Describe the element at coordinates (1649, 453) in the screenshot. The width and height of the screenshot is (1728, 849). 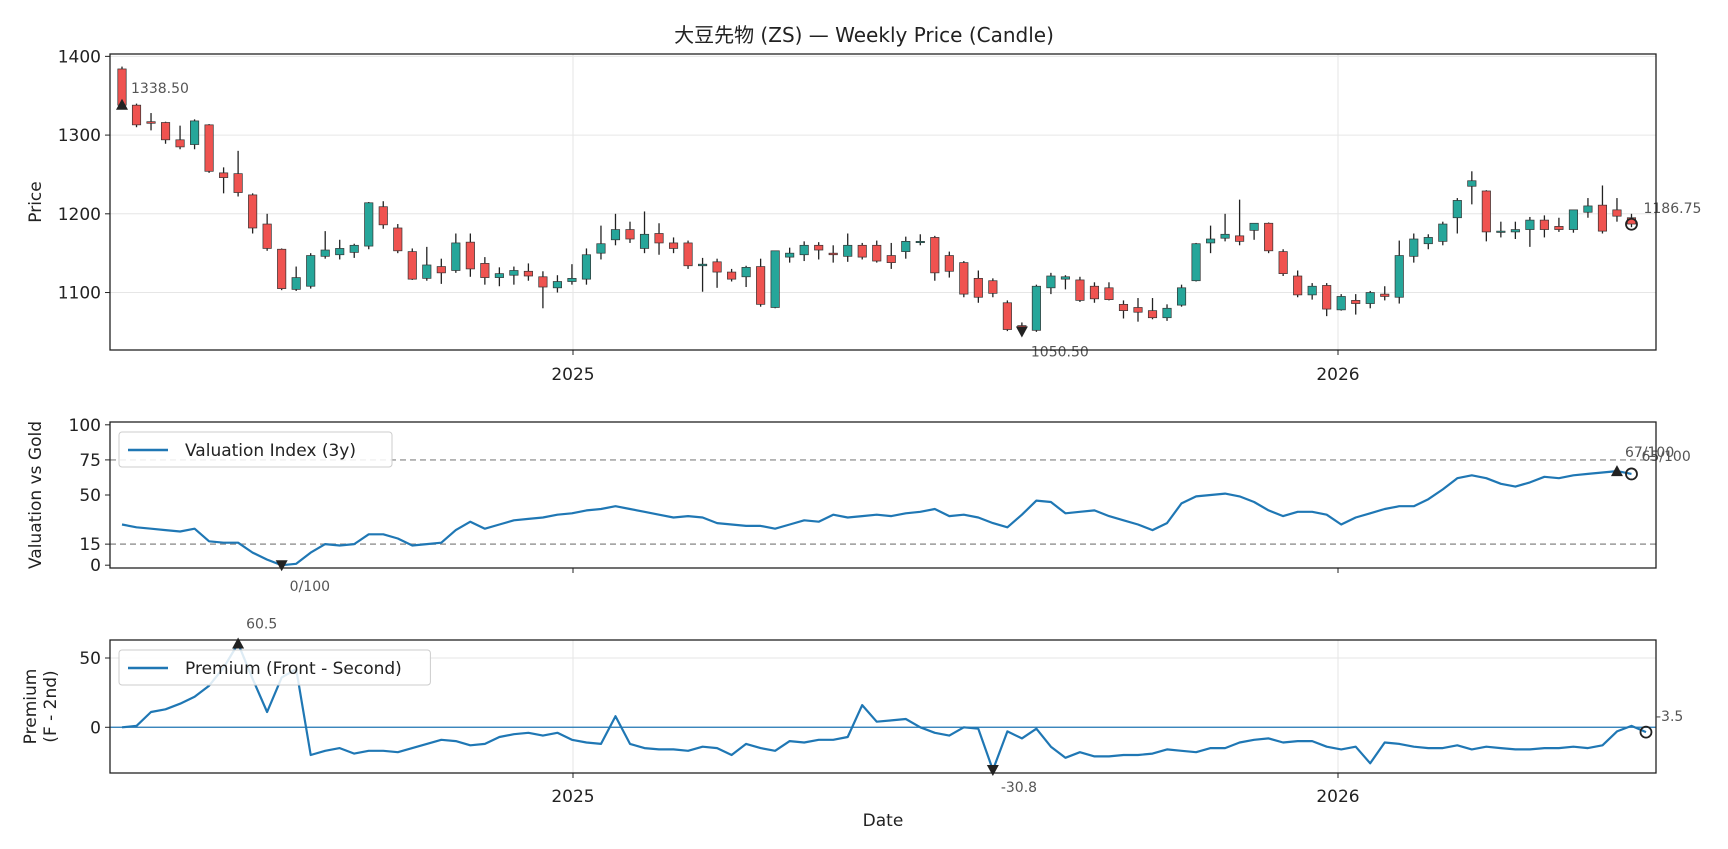
I see `annotation-label: 67/100` at that location.